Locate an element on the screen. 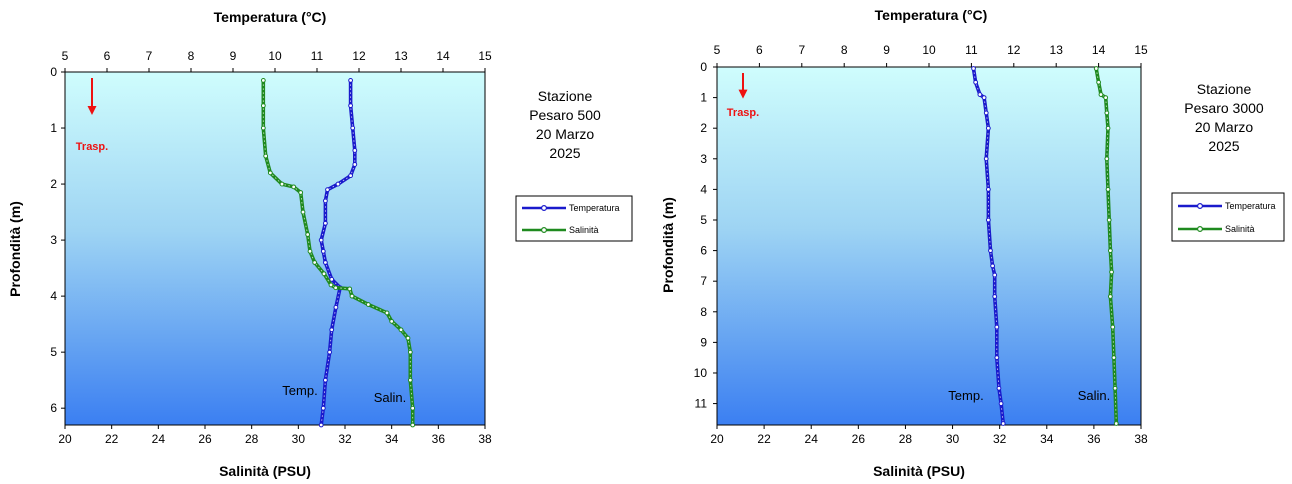 The width and height of the screenshot is (1292, 484). chart-2-transparency-label: Trasp. is located at coordinates (743, 113).